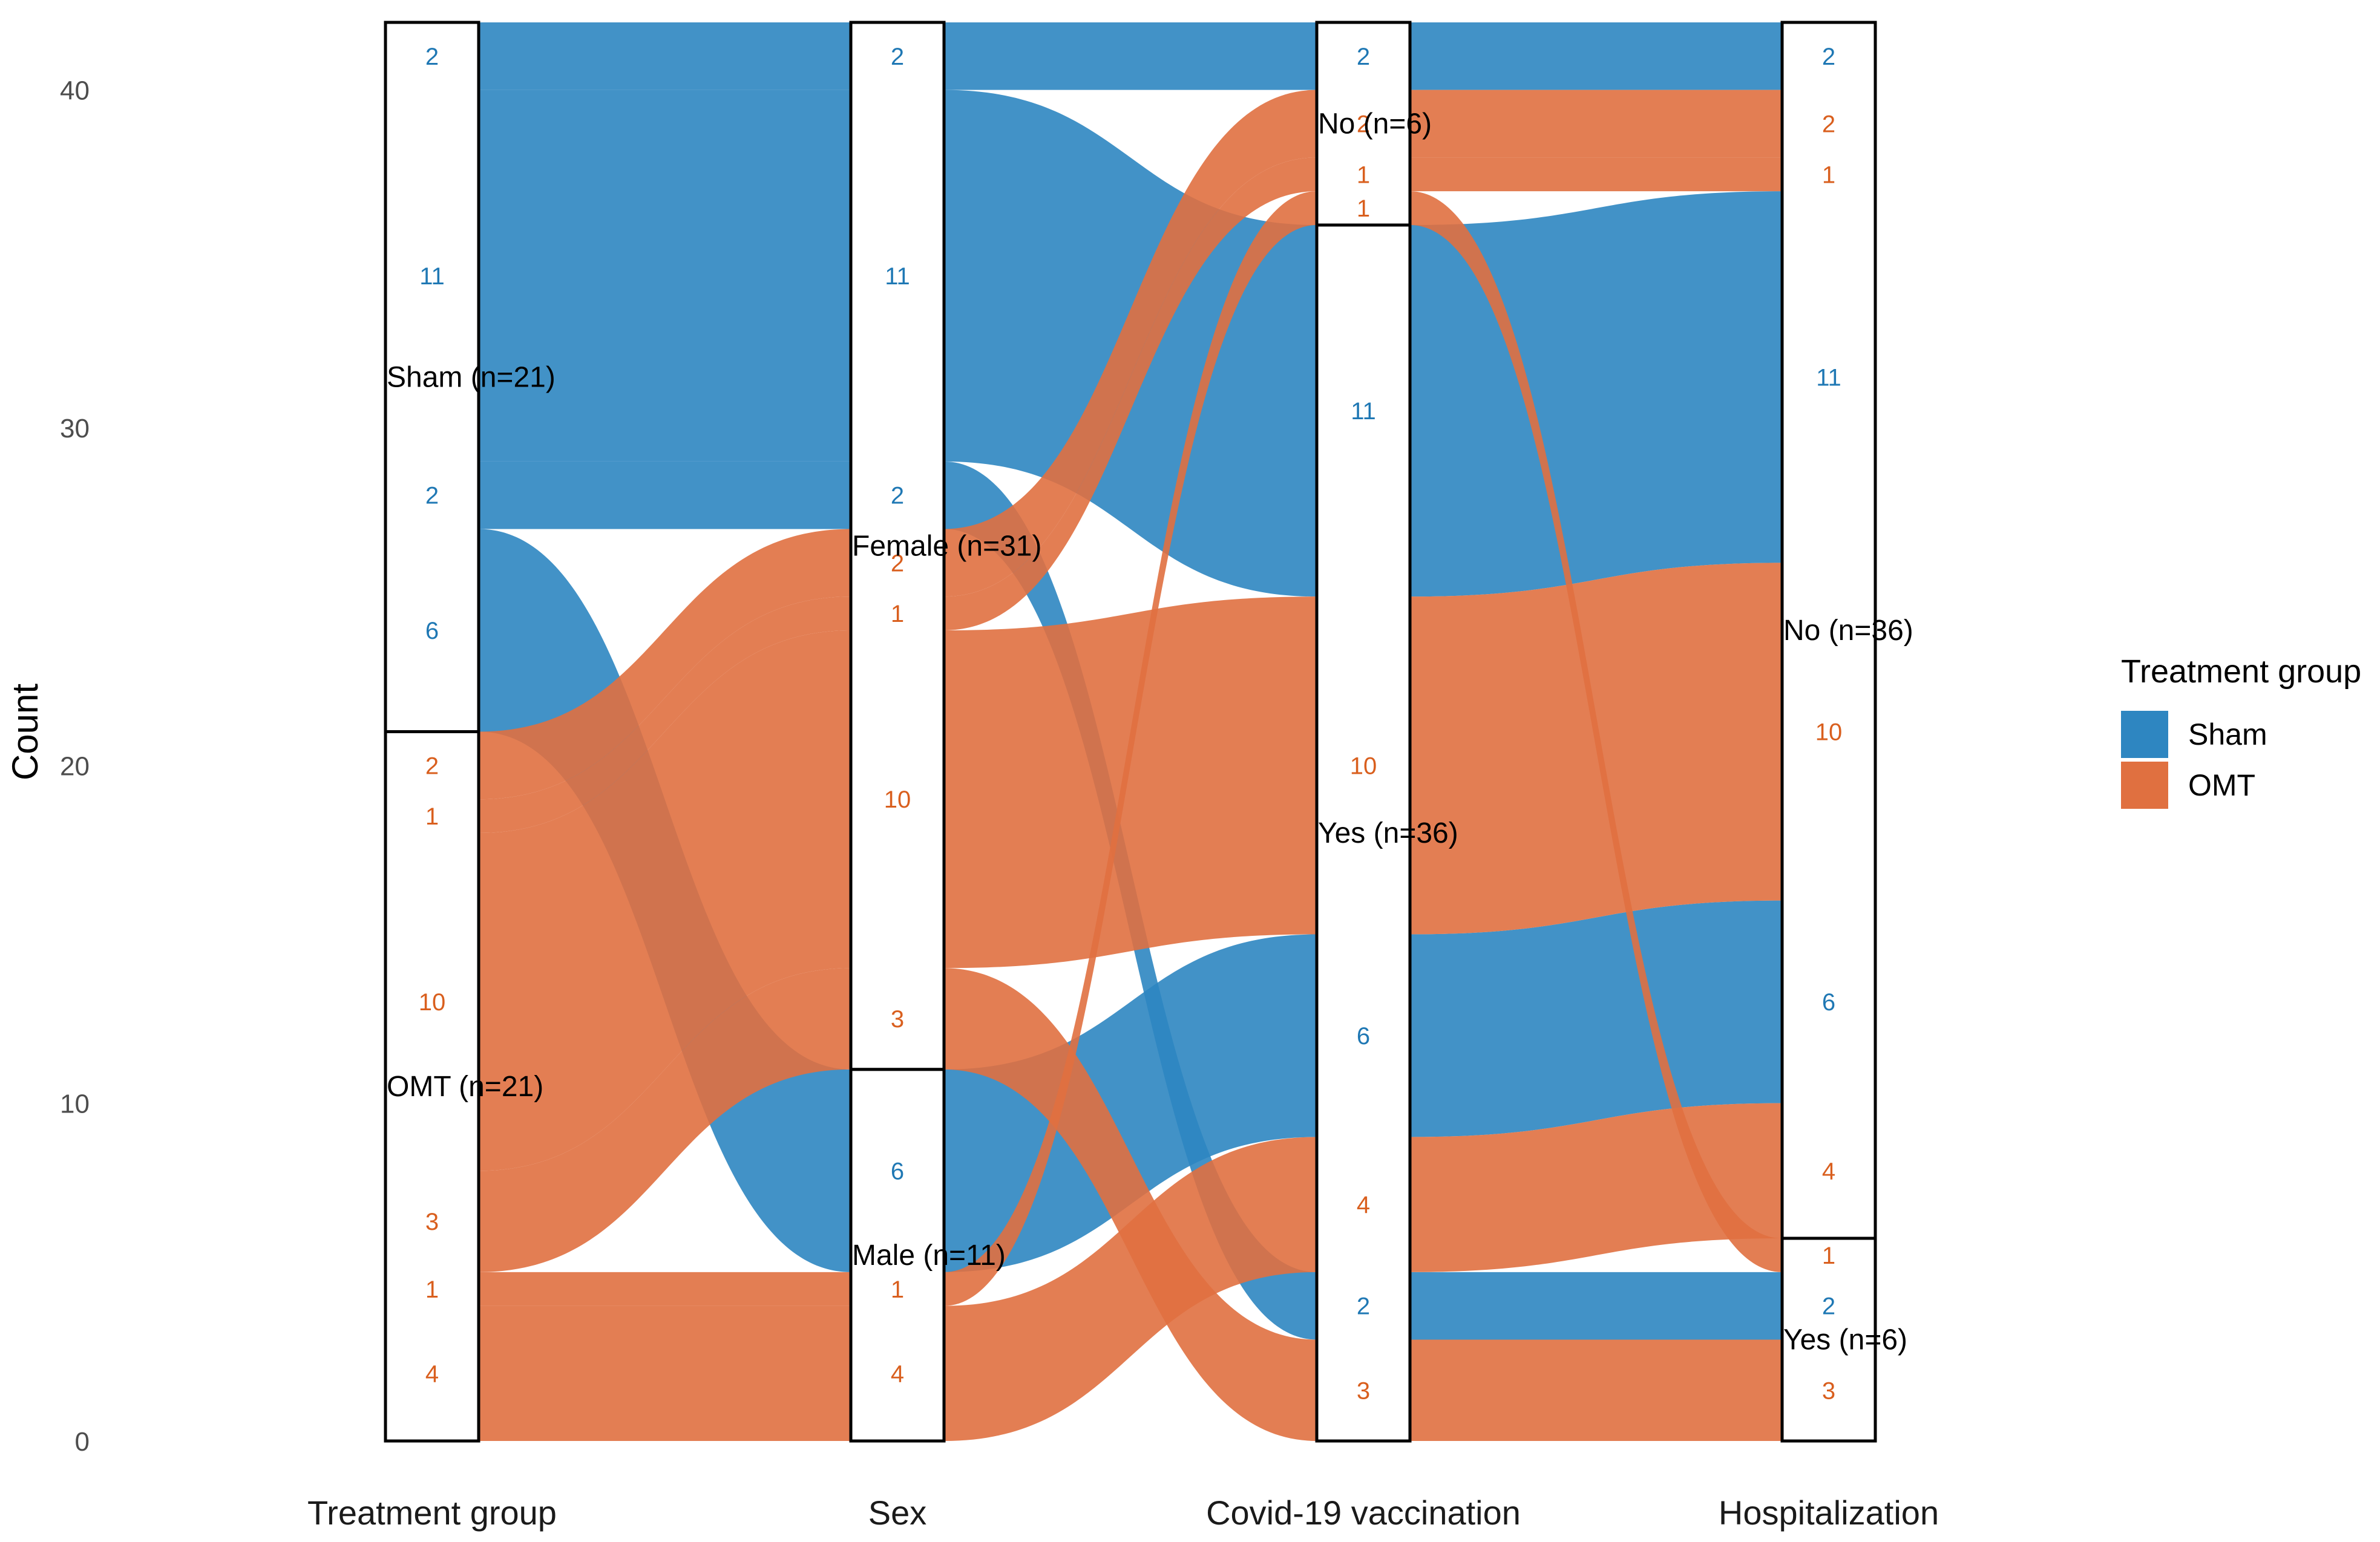 This screenshot has width=2380, height=1542. I want to click on stratum-label: No (n=6), so click(1375, 124).